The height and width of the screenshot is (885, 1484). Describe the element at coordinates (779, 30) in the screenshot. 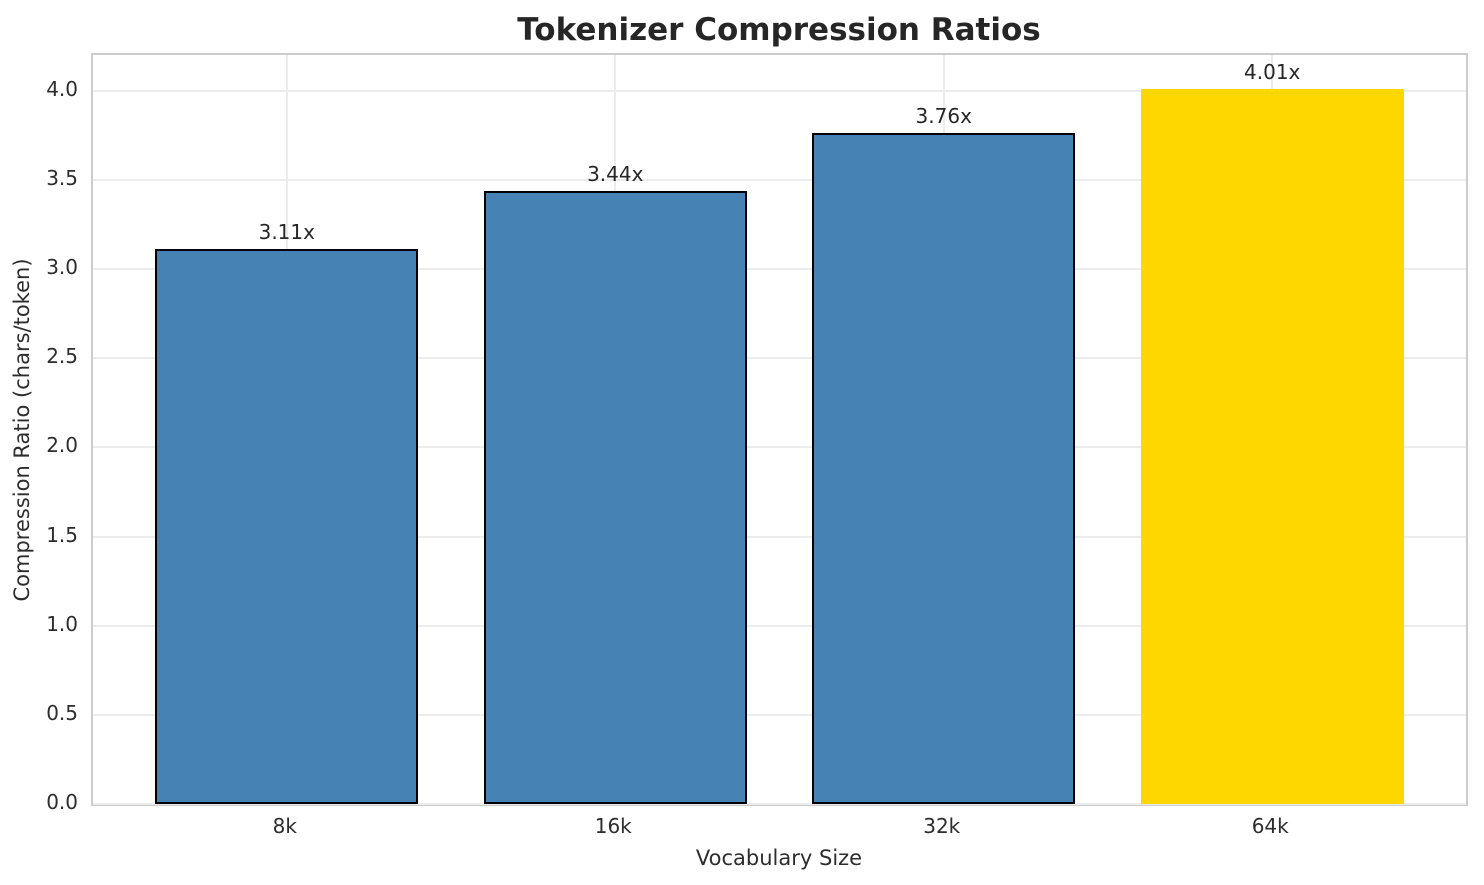

I see `chart-title: Tokenizer Compression Ratios` at that location.